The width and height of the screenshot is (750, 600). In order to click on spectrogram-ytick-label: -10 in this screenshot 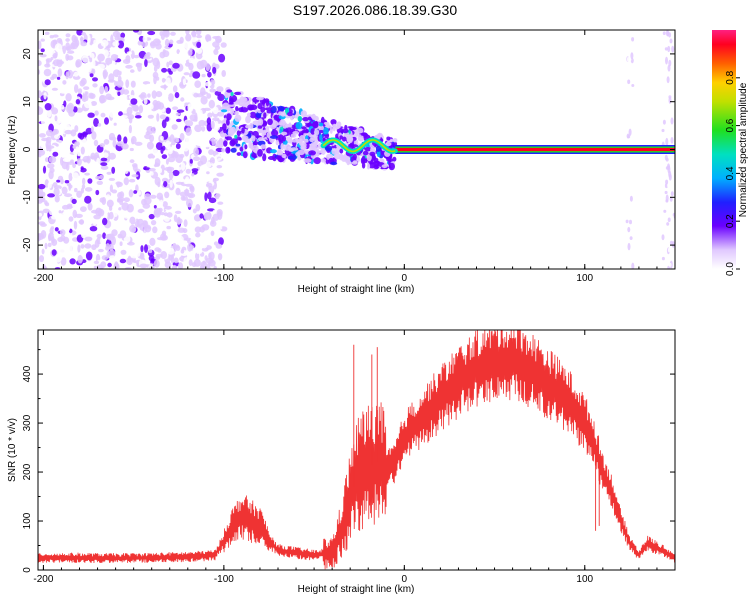, I will do `click(27, 197)`.